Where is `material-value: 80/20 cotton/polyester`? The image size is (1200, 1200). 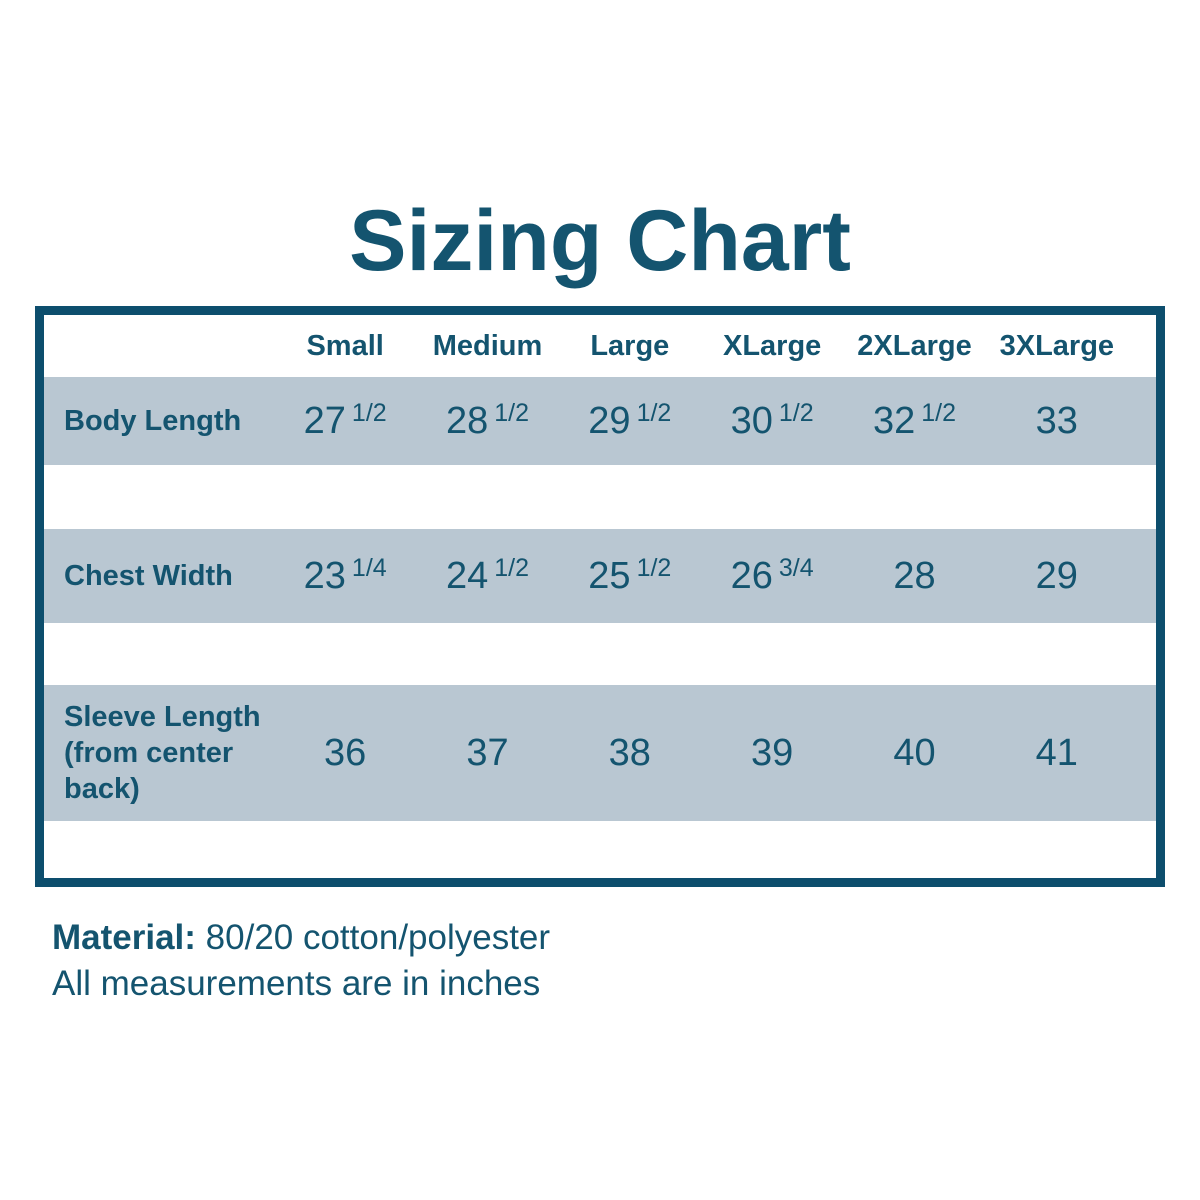
material-value: 80/20 cotton/polyester is located at coordinates (373, 937).